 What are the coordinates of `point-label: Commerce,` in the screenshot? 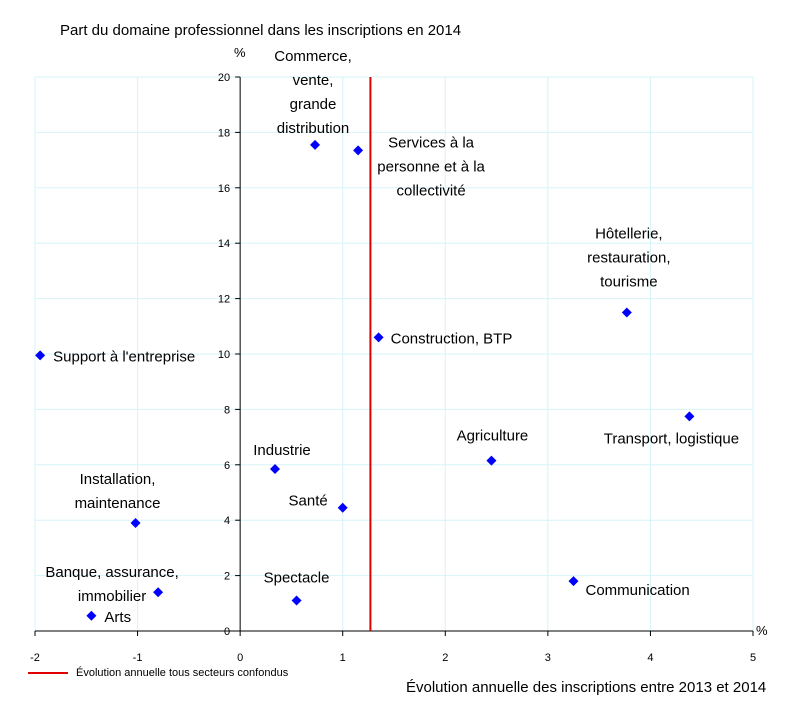 It's located at (313, 56).